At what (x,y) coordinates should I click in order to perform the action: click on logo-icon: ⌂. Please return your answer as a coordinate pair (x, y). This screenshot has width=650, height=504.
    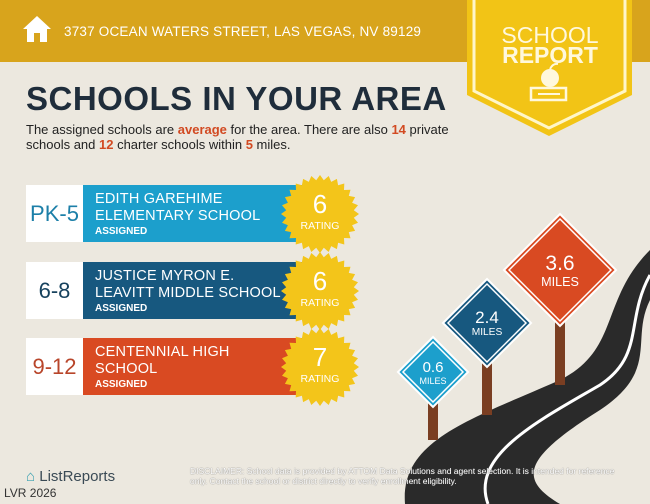
    Looking at the image, I should click on (31, 476).